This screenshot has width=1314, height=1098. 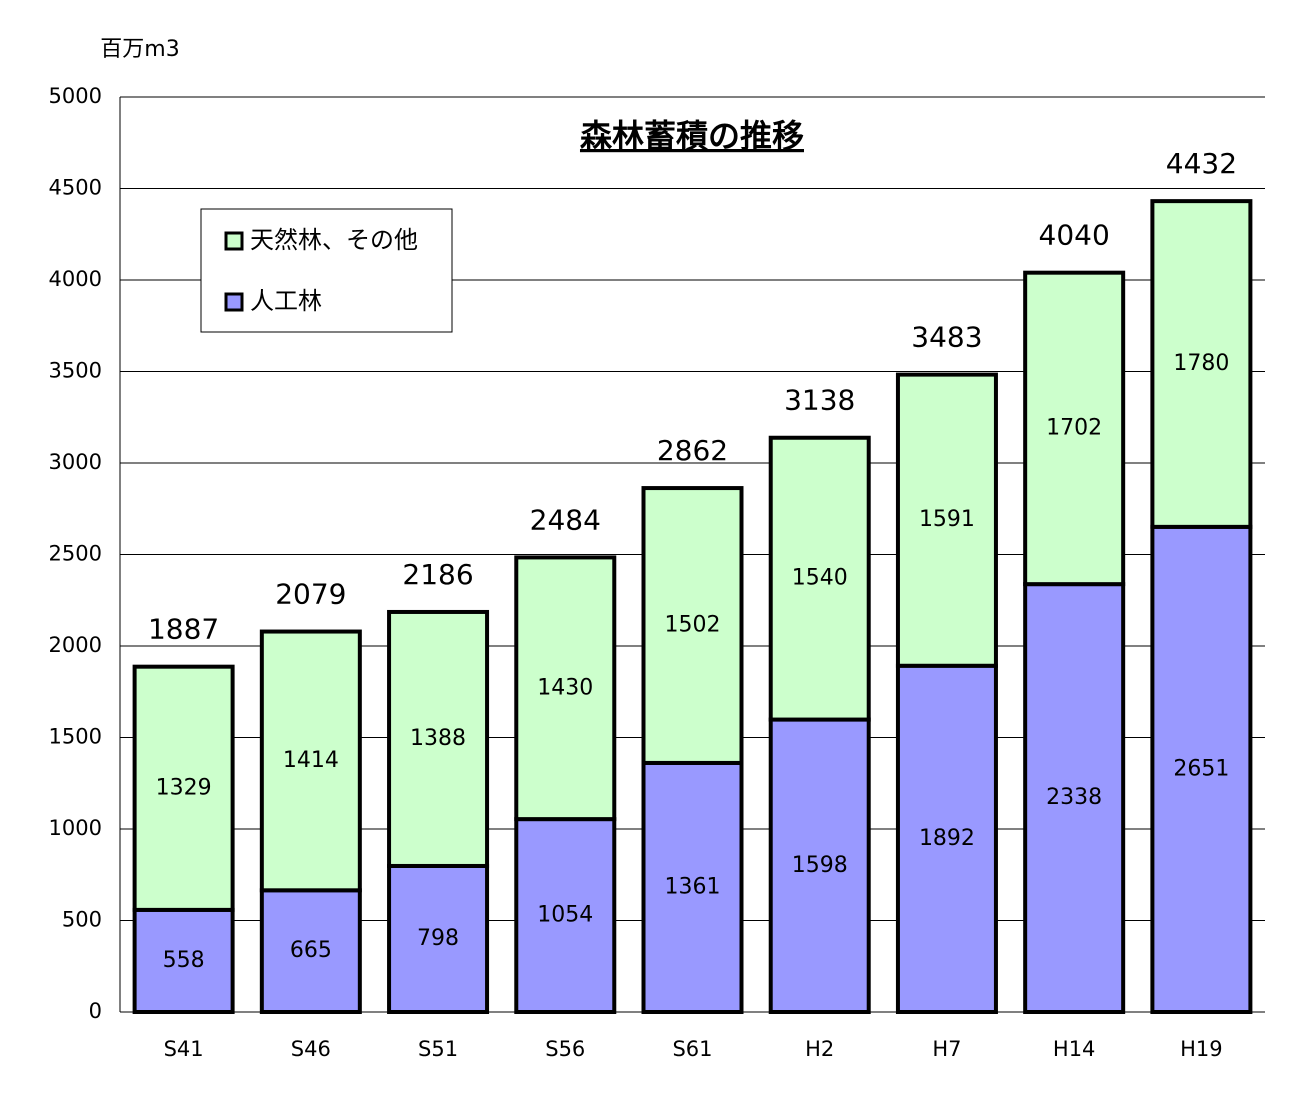 What do you see at coordinates (334, 240) in the screenshot?
I see `legend-label: 天然林、その他` at bounding box center [334, 240].